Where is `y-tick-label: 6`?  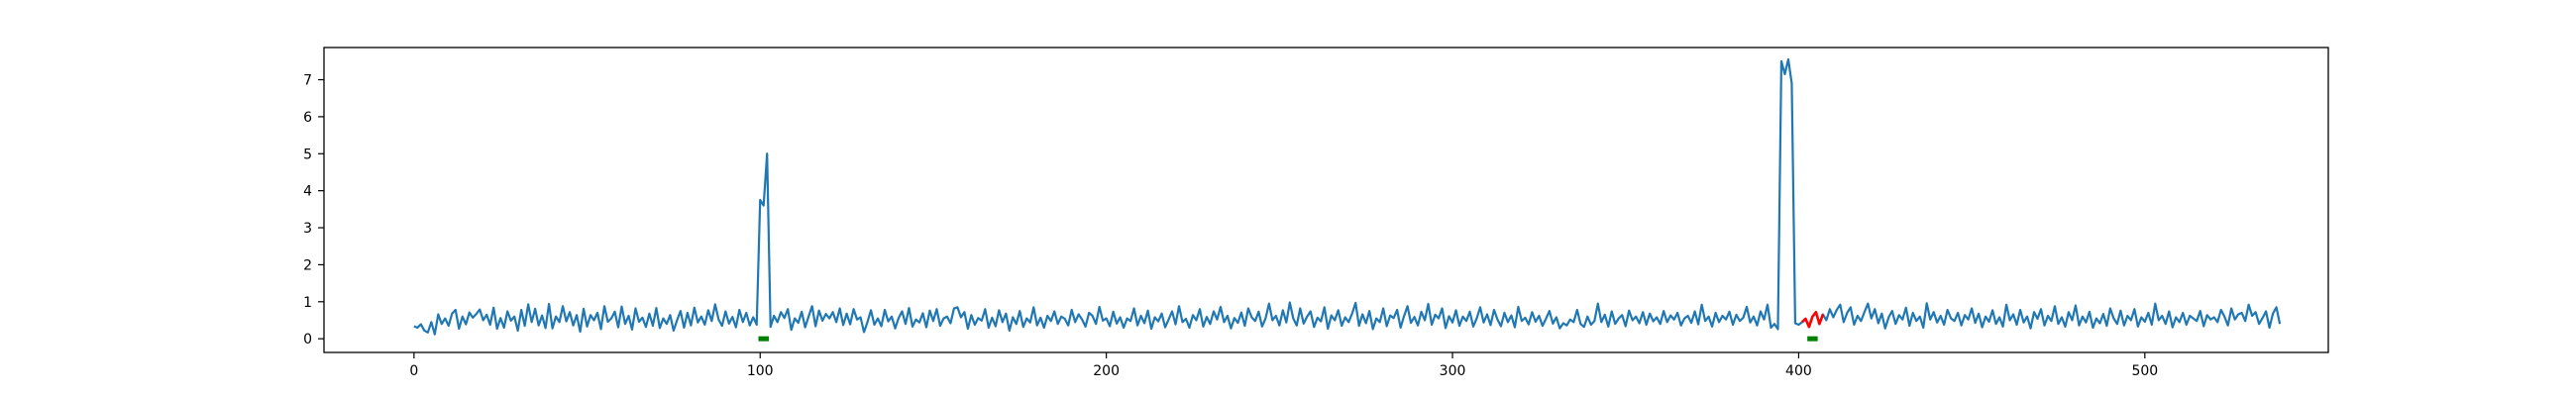
y-tick-label: 6 is located at coordinates (307, 118).